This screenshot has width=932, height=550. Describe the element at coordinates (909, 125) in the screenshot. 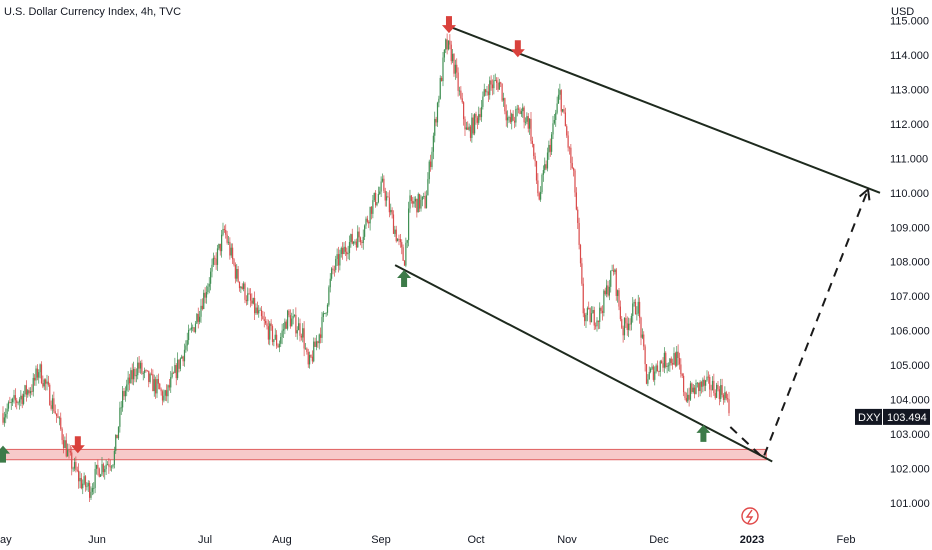

I see `y-tick-label: 112.000` at that location.